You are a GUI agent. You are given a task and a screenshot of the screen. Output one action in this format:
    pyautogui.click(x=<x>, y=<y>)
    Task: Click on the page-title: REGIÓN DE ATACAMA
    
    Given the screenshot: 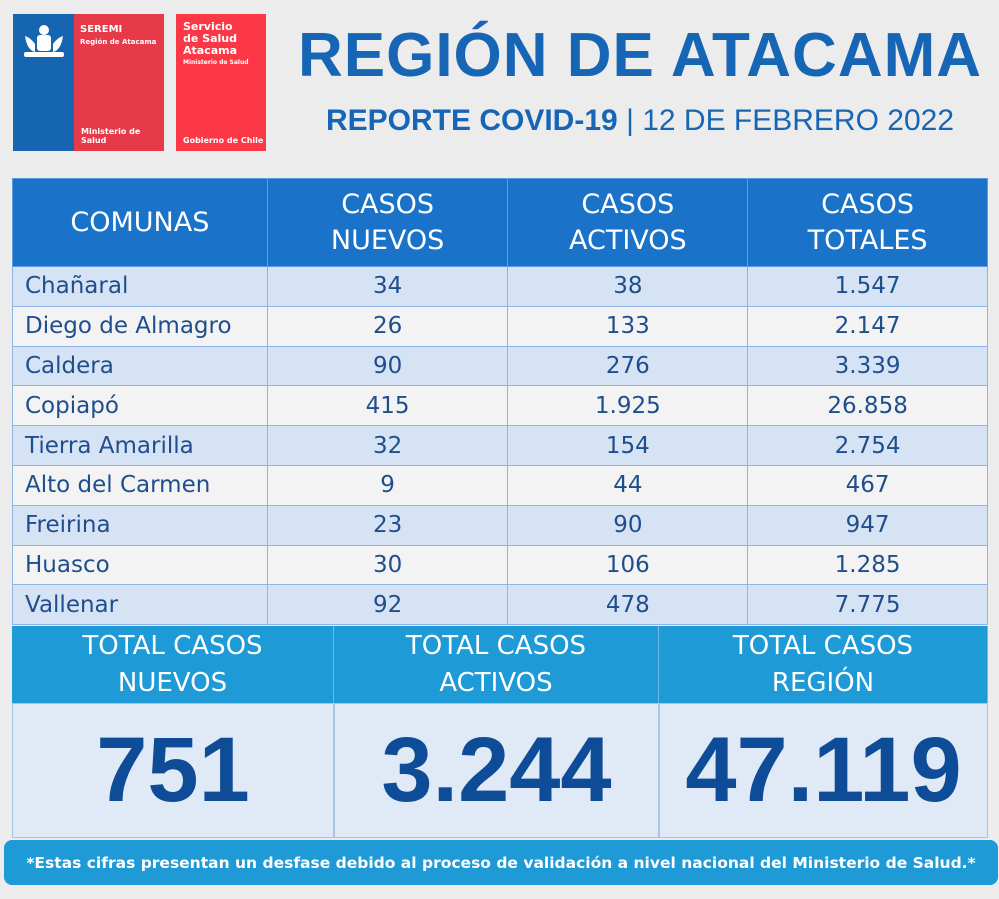 What is the action you would take?
    pyautogui.click(x=640, y=55)
    